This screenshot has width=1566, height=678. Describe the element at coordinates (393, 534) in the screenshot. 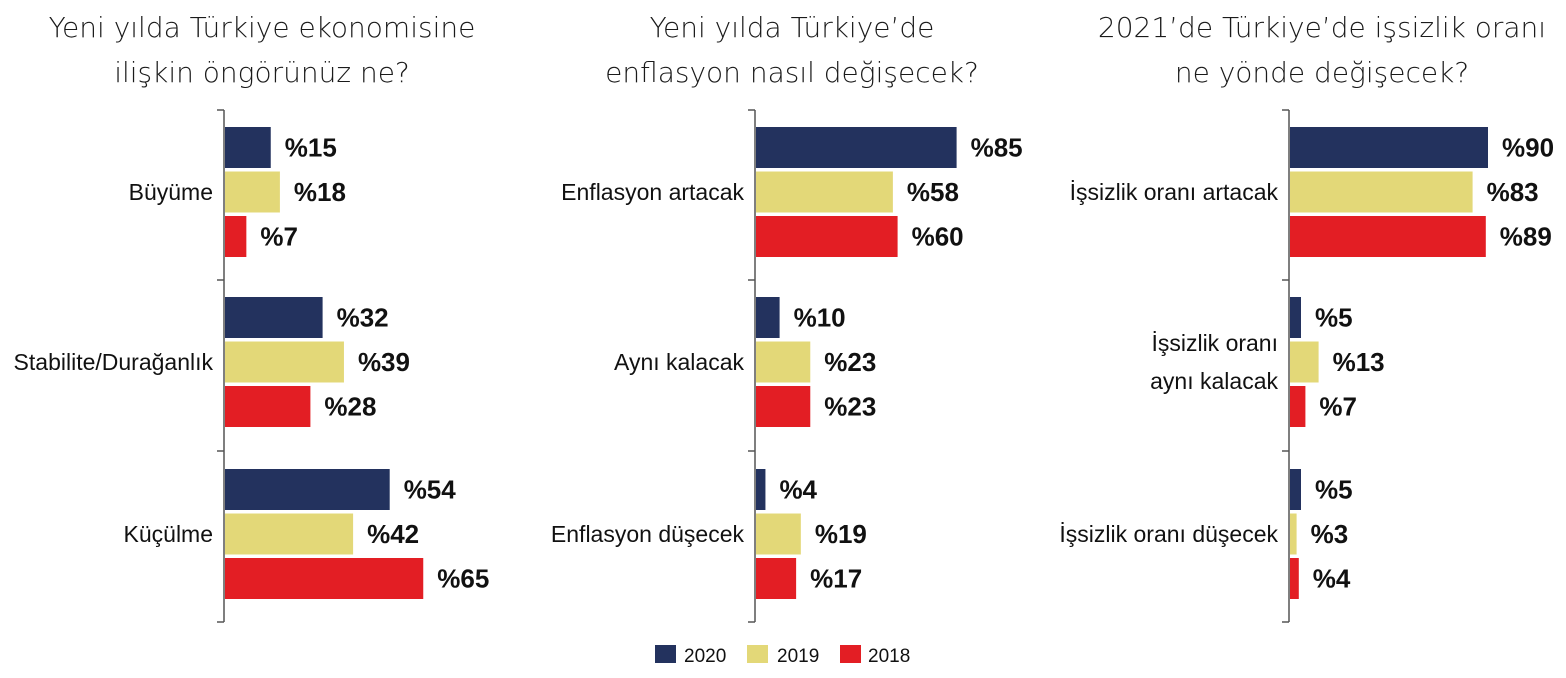

I see `data-label: %42` at that location.